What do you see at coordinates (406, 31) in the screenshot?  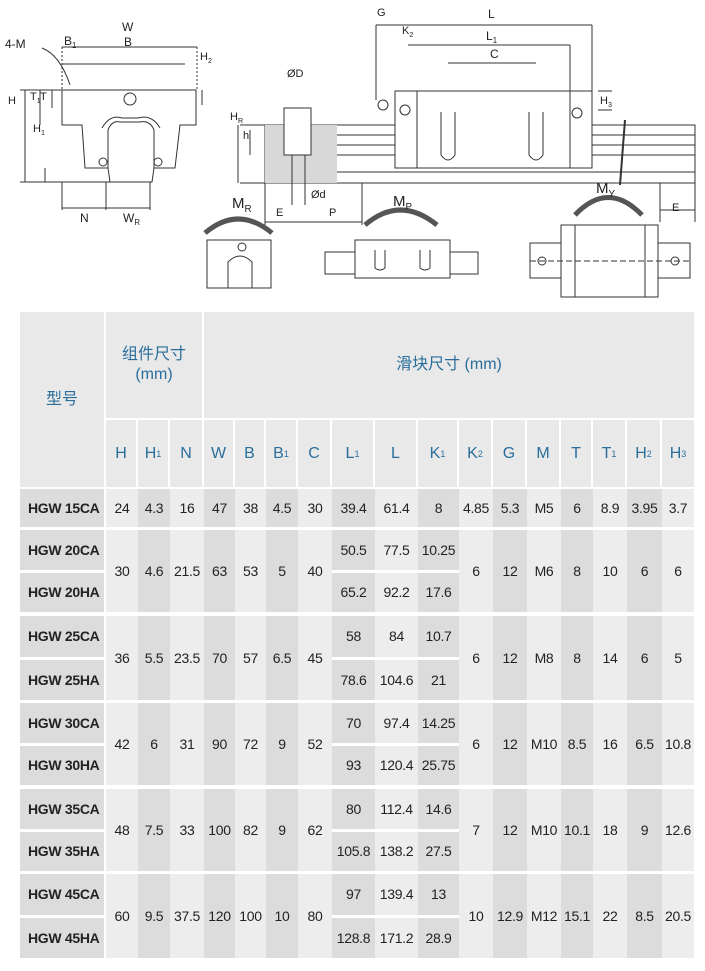 I see `label-main: K` at bounding box center [406, 31].